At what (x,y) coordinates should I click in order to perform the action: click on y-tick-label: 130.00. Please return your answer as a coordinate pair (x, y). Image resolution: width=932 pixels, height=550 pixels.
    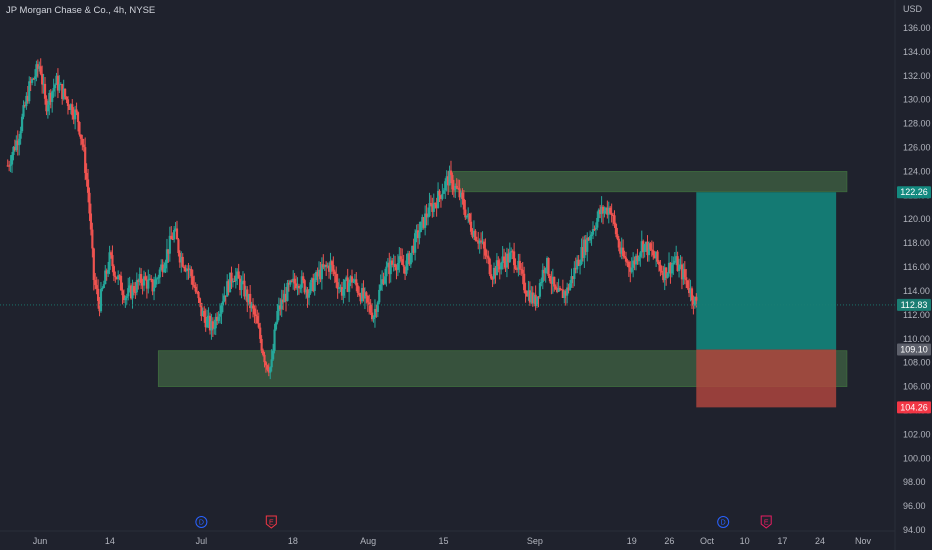
    Looking at the image, I should click on (917, 100).